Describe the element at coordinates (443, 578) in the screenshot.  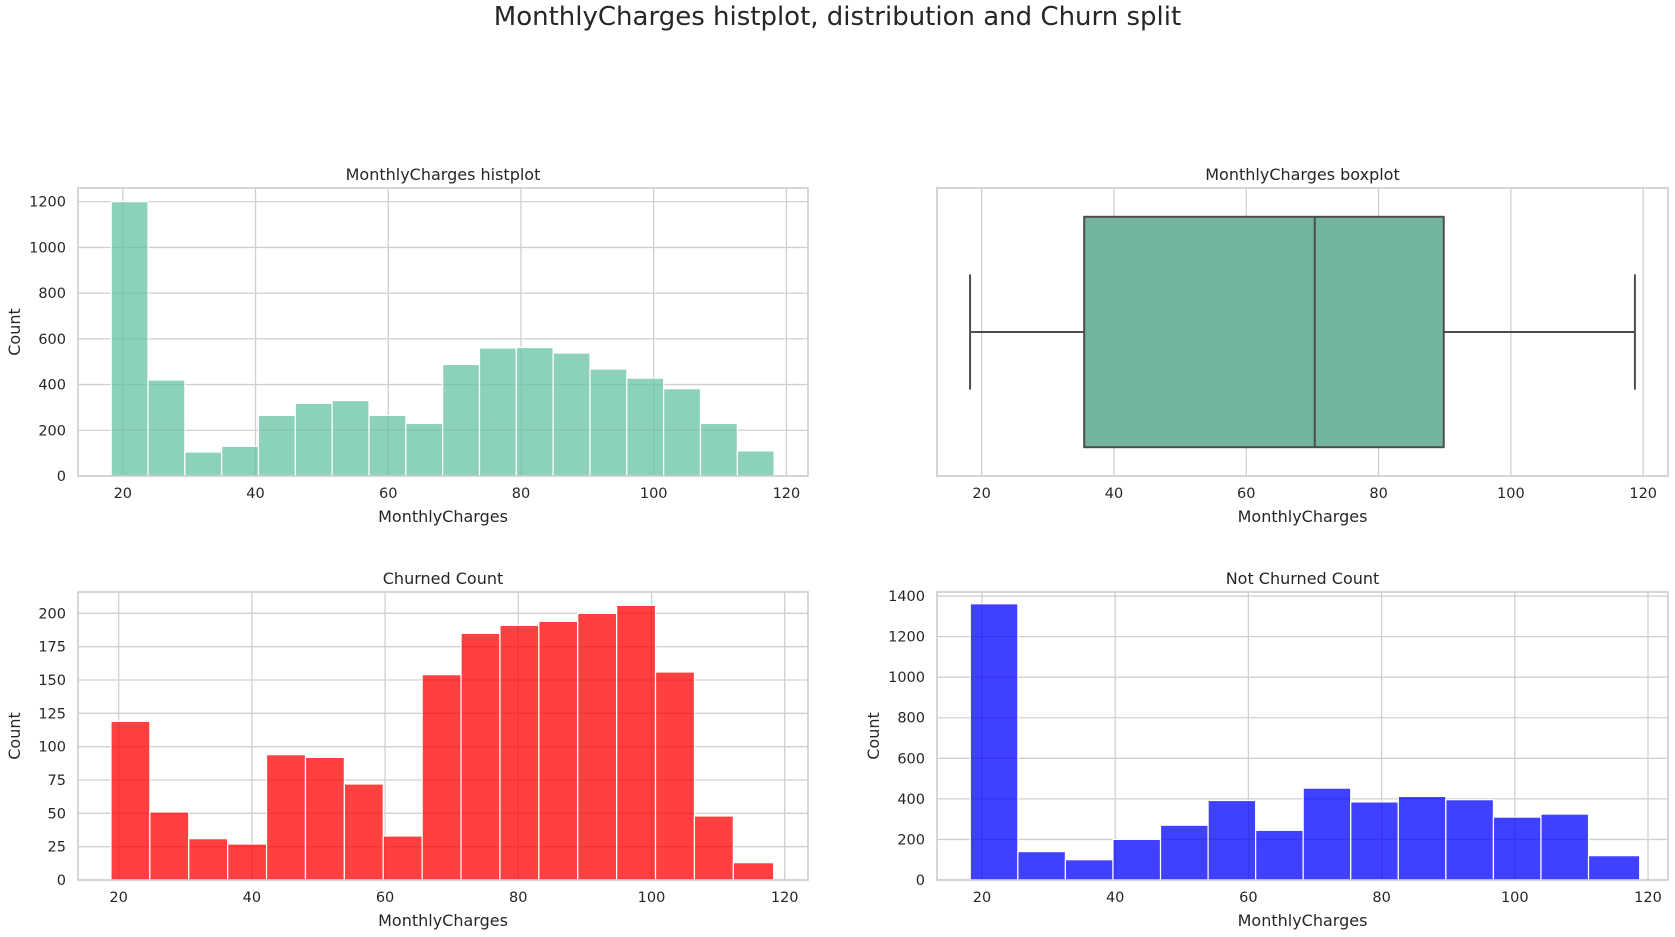
I see `subplot-title: Churned Count` at that location.